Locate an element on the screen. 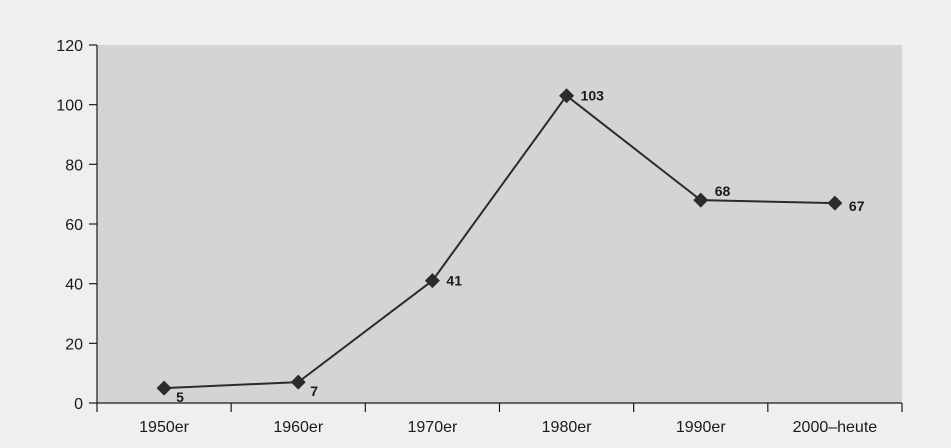  data-label: 103 is located at coordinates (593, 96).